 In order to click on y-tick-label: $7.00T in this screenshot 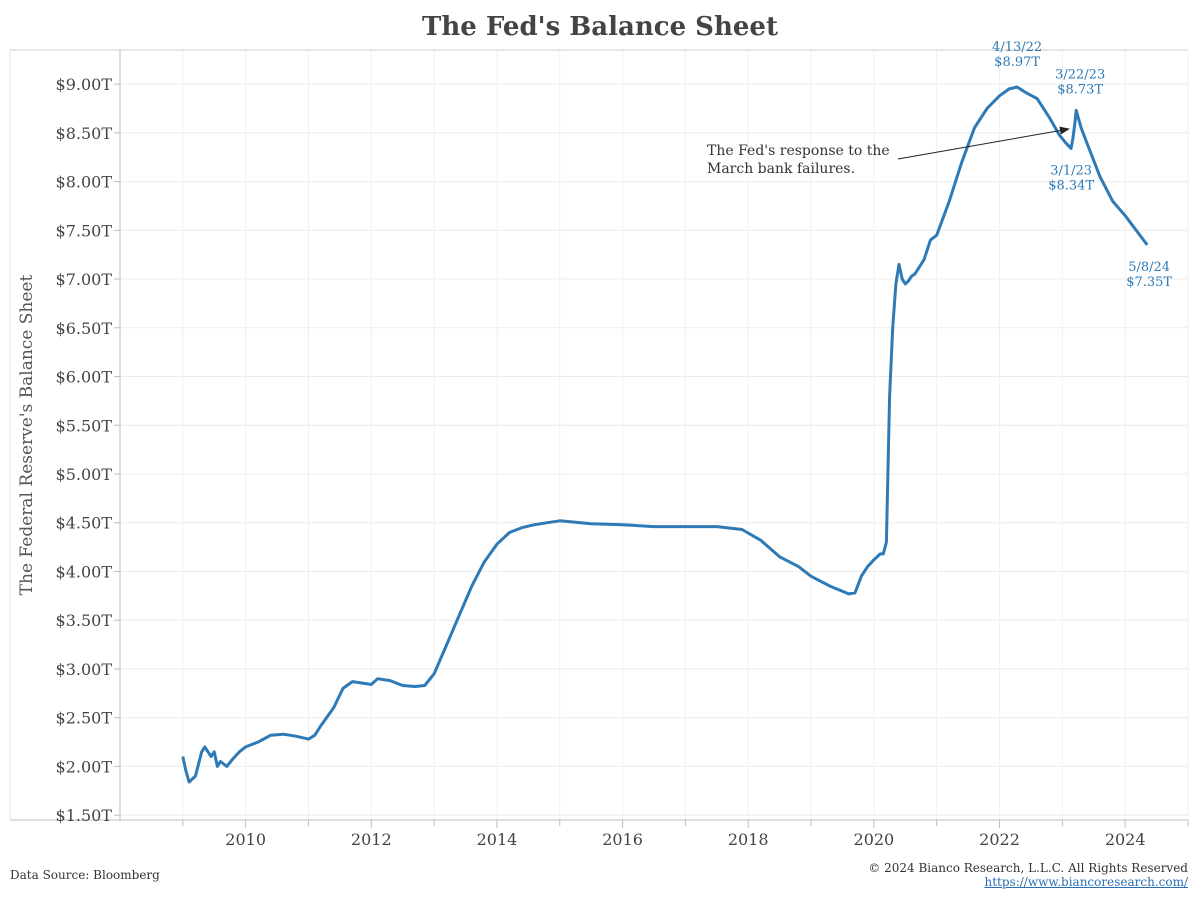, I will do `click(84, 279)`.